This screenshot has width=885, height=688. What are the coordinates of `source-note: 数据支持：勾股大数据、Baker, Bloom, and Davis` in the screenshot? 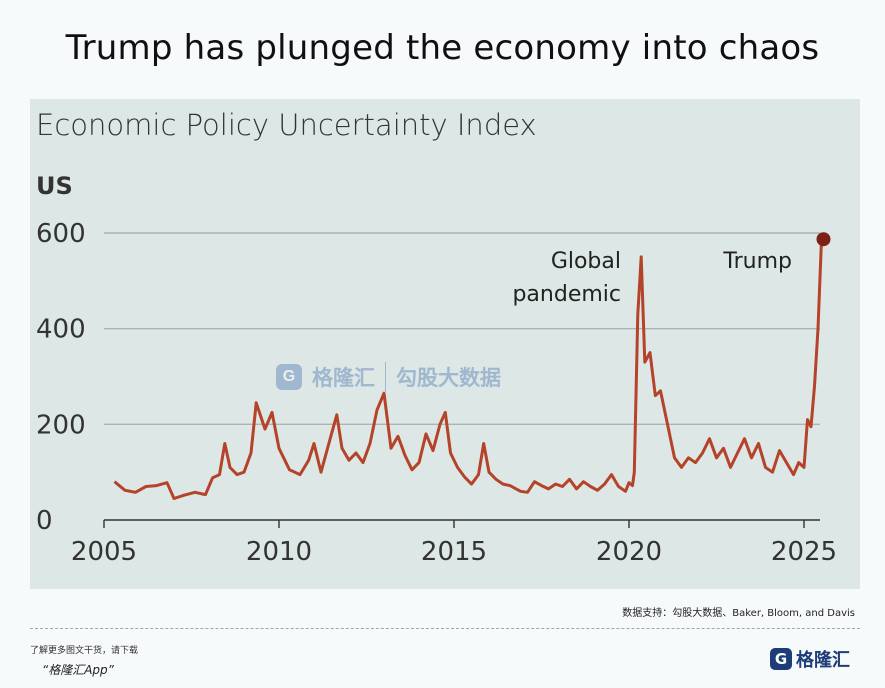 It's located at (738, 613).